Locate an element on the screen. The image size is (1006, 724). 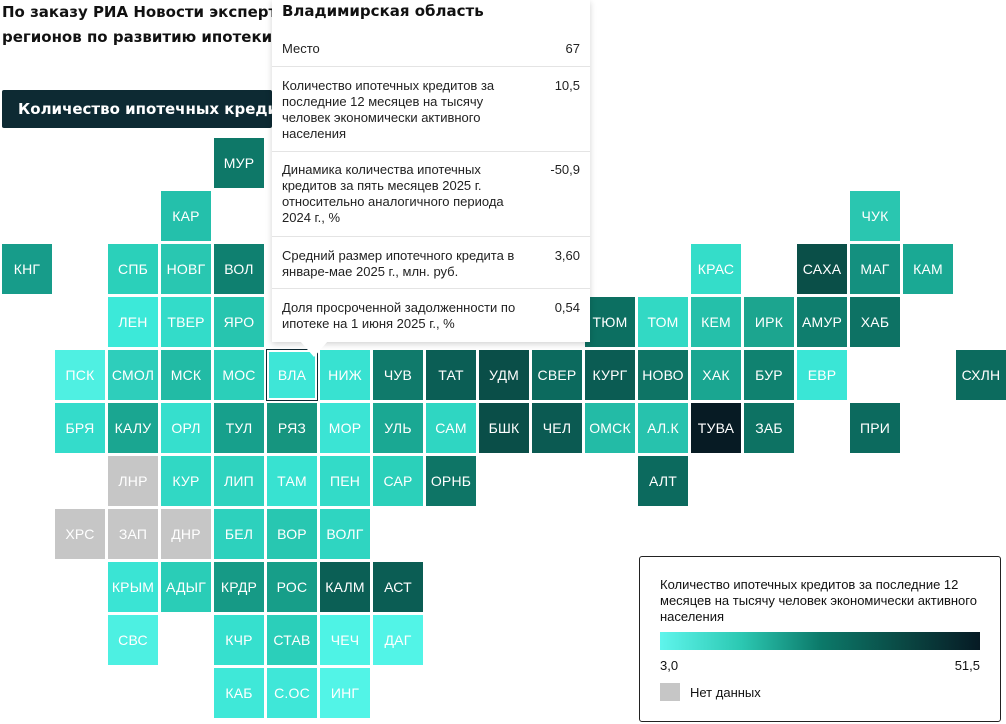
region-tile-хрс: ХРС is located at coordinates (80, 534).